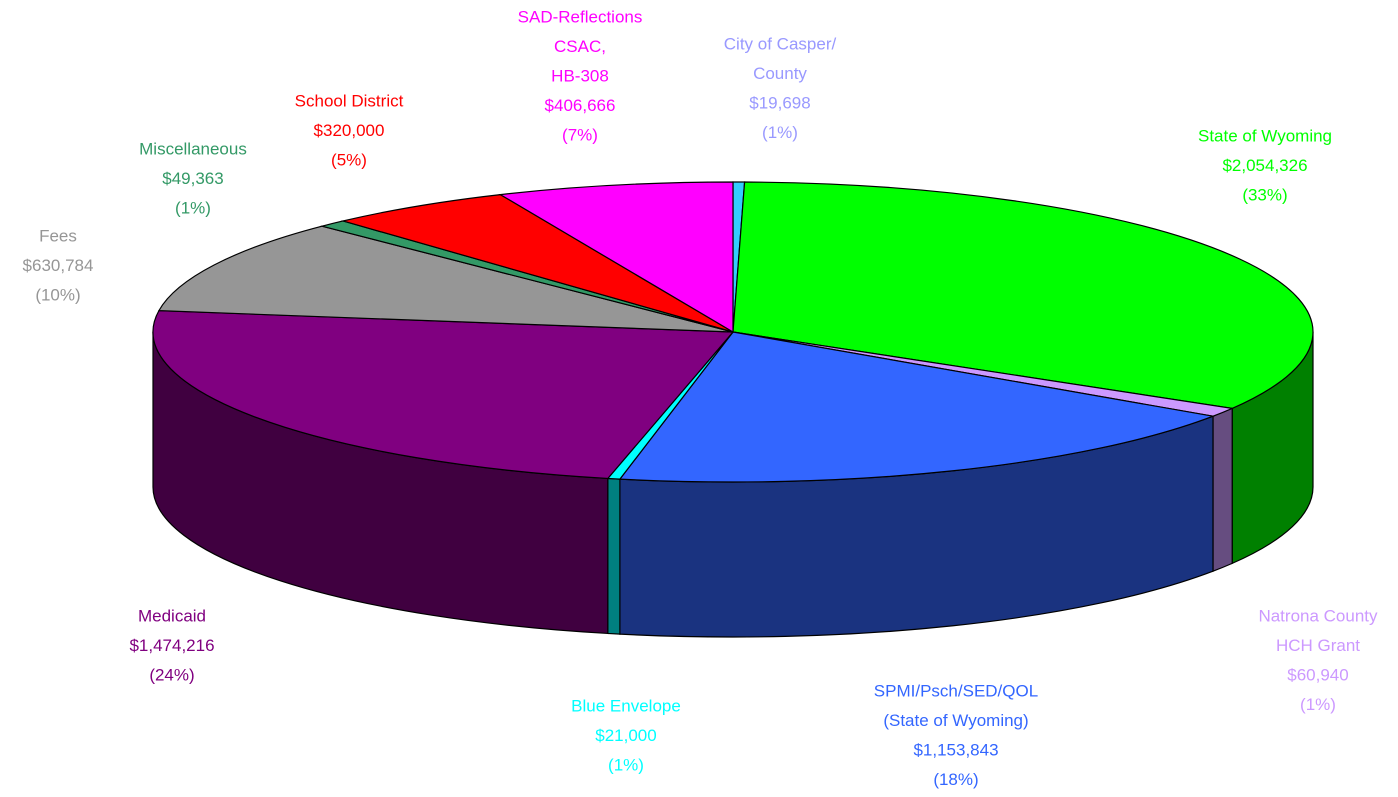 This screenshot has width=1398, height=797. Describe the element at coordinates (580, 105) in the screenshot. I see `value-label: $406,666` at that location.